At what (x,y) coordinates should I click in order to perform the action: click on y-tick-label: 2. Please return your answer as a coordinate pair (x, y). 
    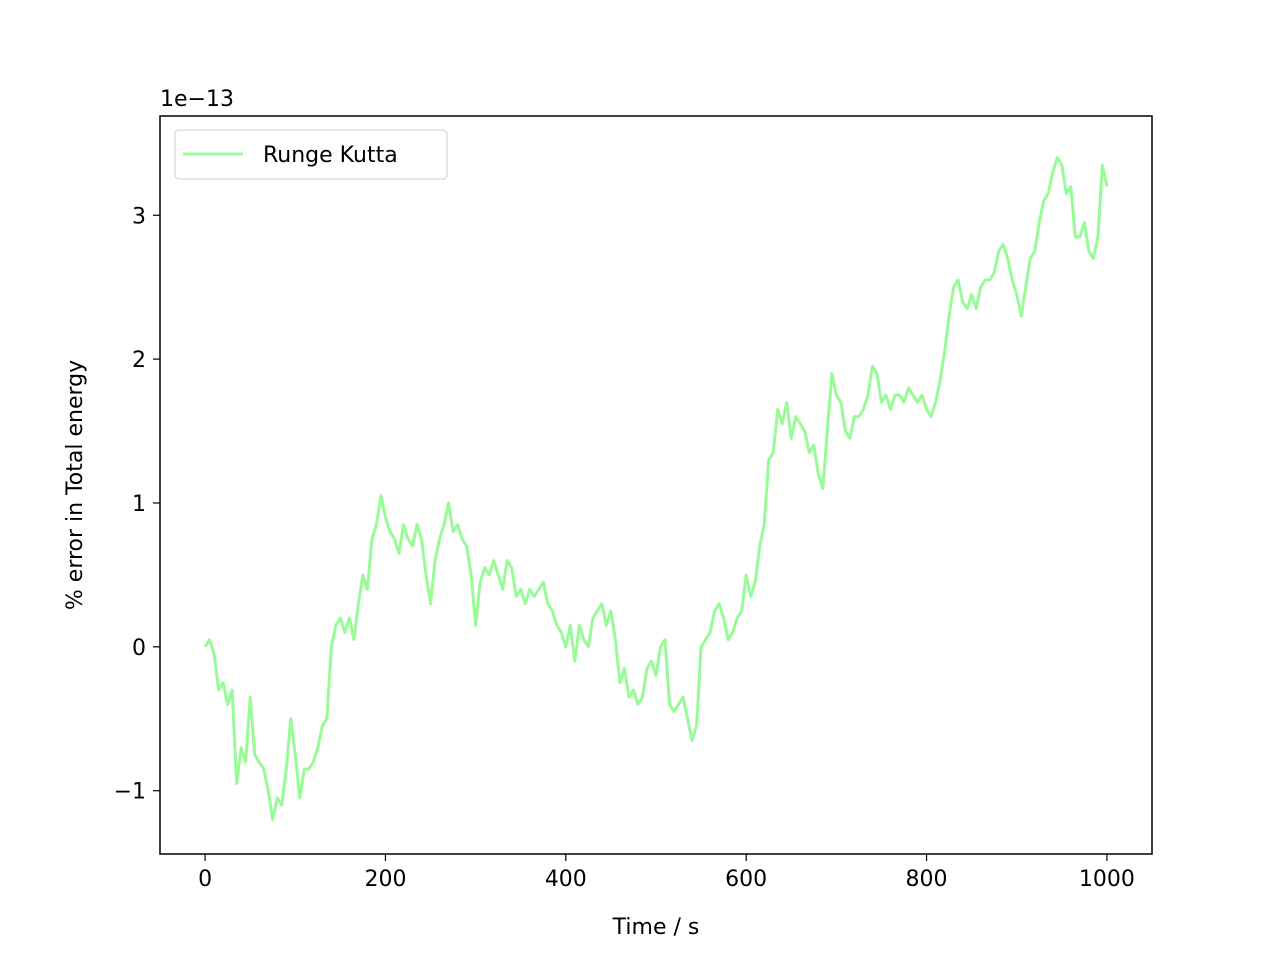
    Looking at the image, I should click on (139, 360).